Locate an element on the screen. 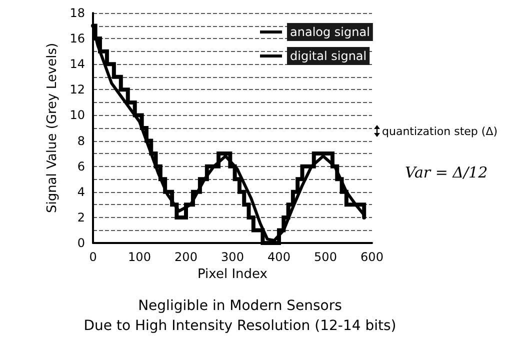  y-tick-label: 2 is located at coordinates (81, 217).